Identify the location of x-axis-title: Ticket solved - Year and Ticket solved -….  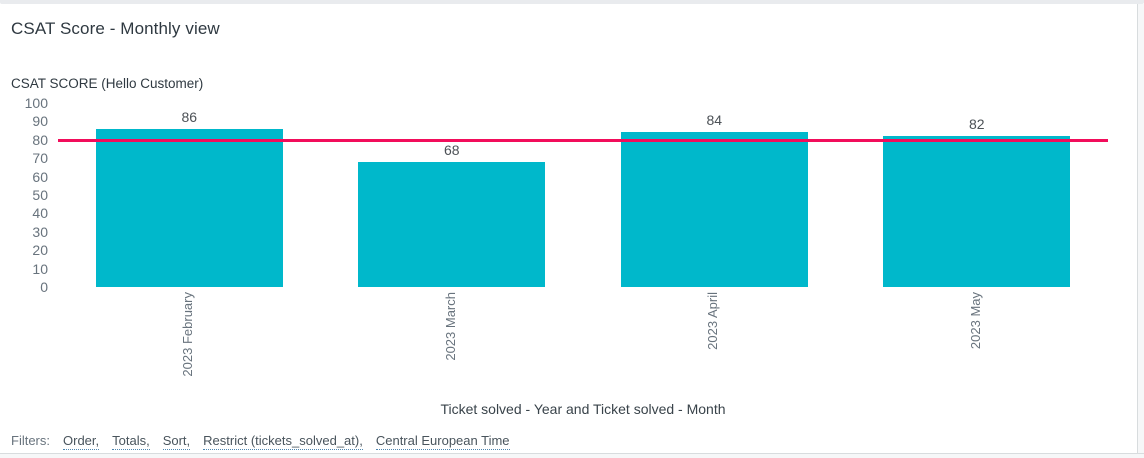
(583, 409).